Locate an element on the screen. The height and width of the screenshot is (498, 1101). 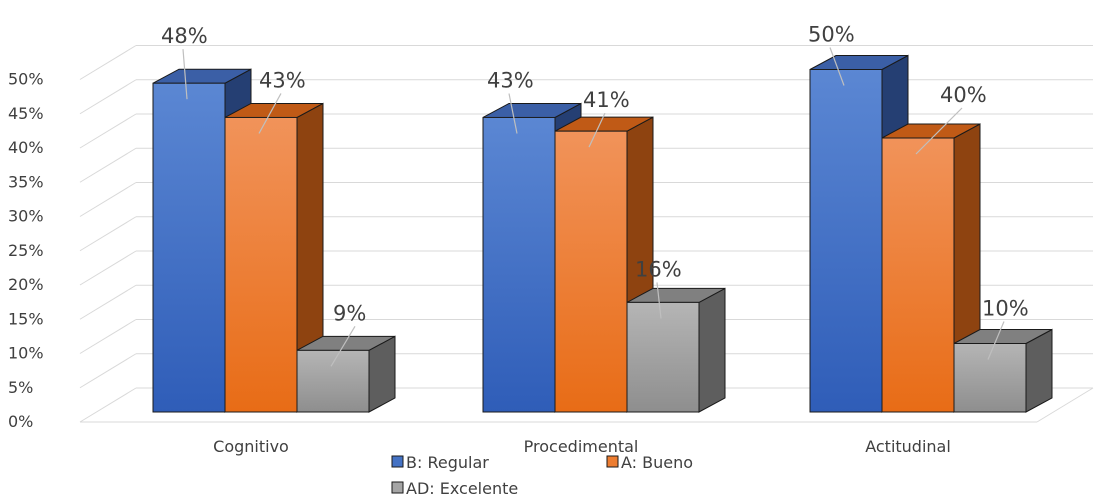
y-tick-label: 5% is located at coordinates (20, 387).